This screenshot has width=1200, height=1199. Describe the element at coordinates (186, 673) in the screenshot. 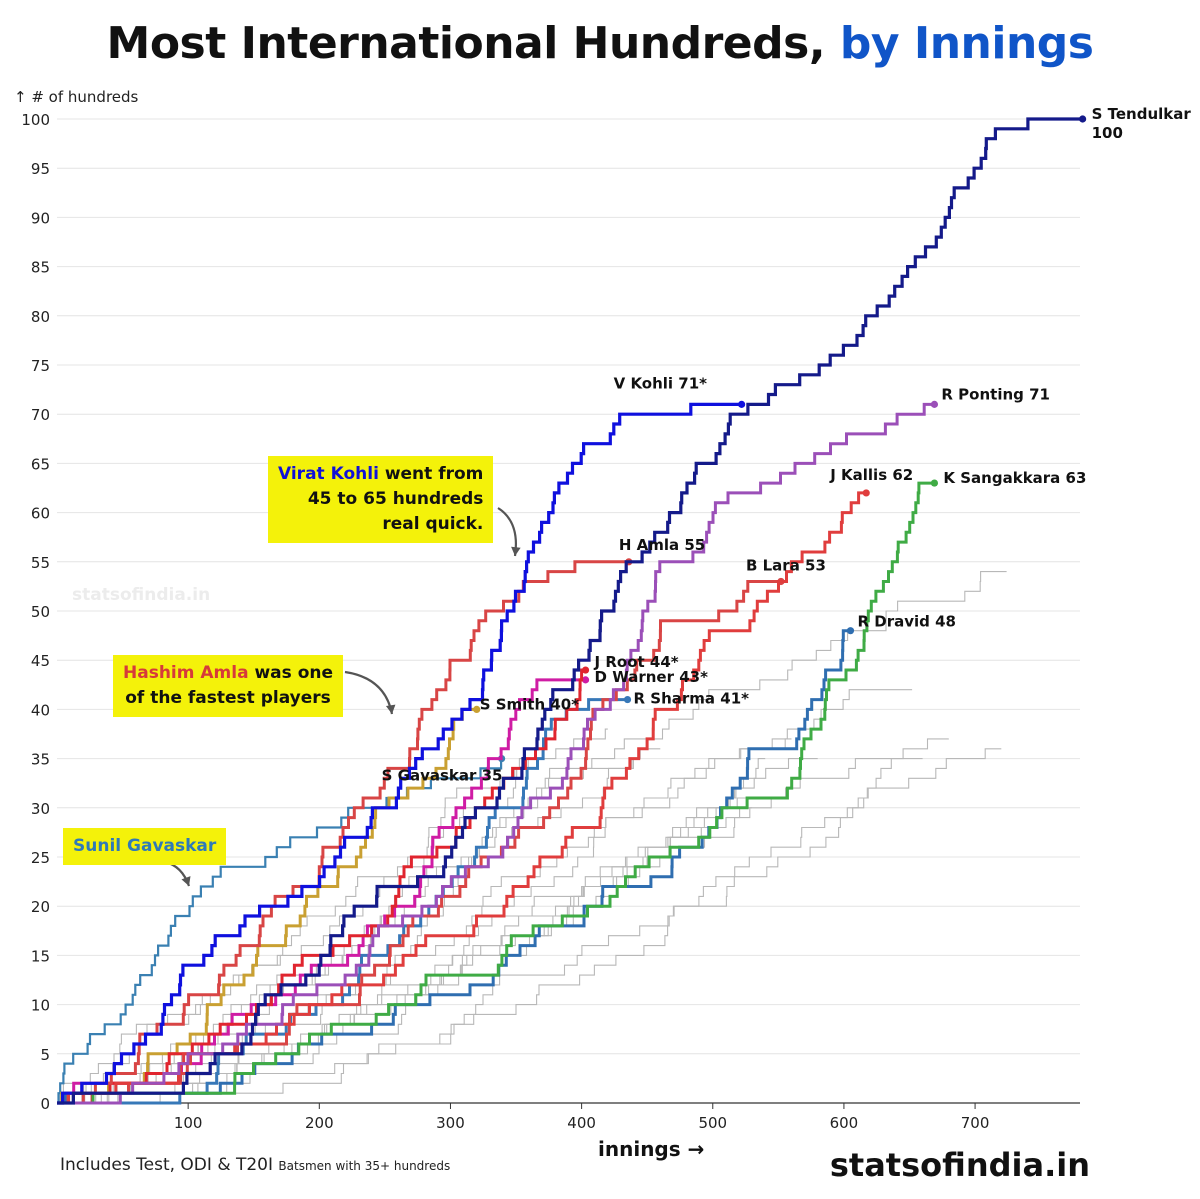

I see `callout-amla-name: Hashim Amla` at that location.